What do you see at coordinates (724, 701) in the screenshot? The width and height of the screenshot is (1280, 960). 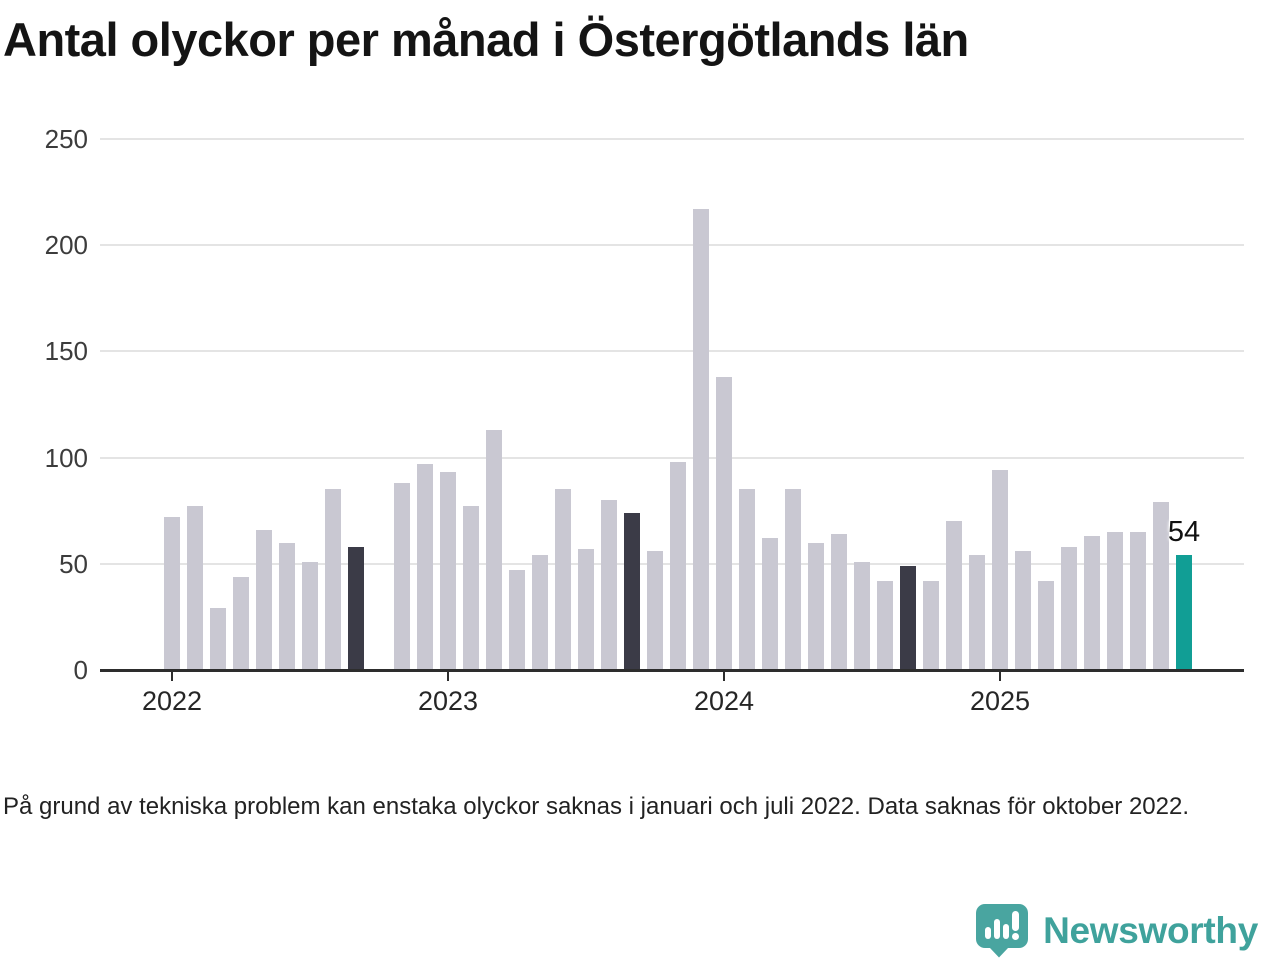 I see `x-tick-label-2024: 2024` at bounding box center [724, 701].